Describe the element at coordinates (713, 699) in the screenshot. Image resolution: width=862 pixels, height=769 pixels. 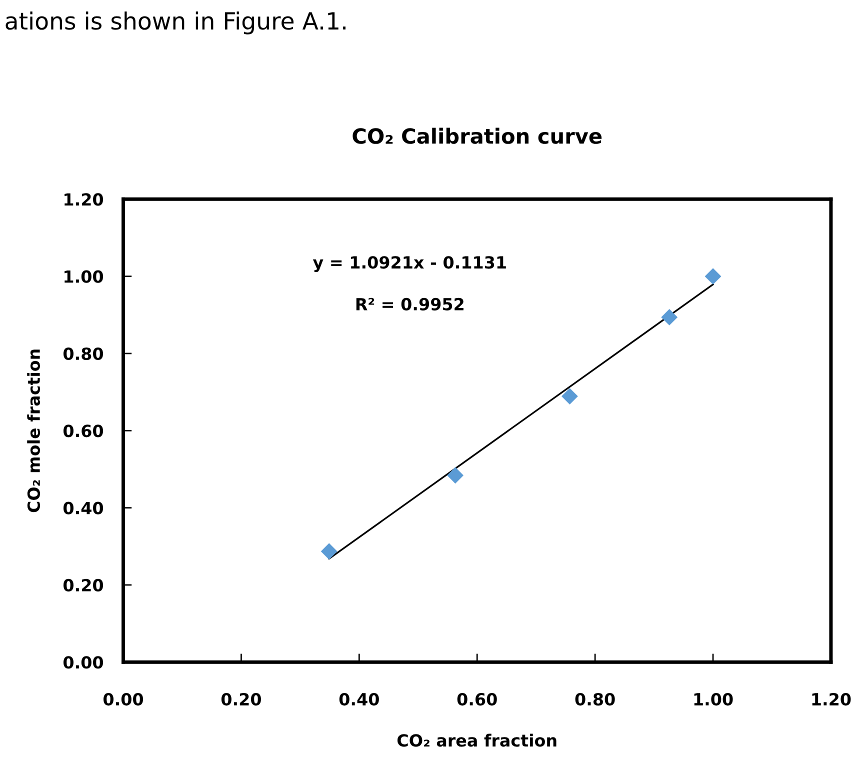
I see `x-tick-label: 1.00` at that location.